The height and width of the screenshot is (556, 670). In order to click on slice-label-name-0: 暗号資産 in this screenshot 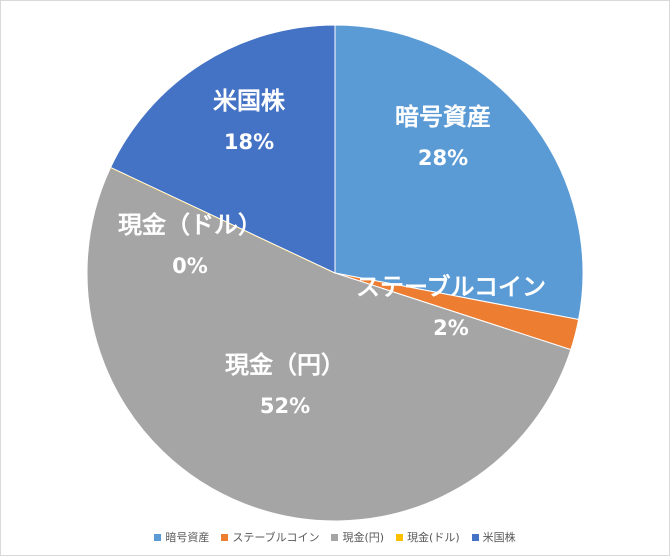, I will do `click(443, 117)`.